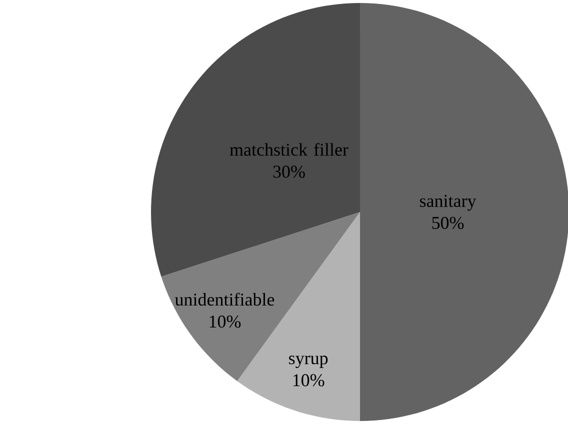  Describe the element at coordinates (289, 149) in the screenshot. I see `slice-label: matchstick filler` at that location.